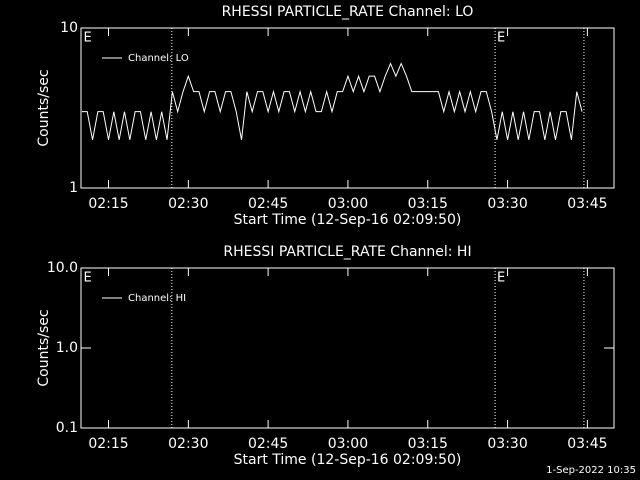 This screenshot has height=480, width=640. I want to click on y-tick-label: 1, so click(73, 188).